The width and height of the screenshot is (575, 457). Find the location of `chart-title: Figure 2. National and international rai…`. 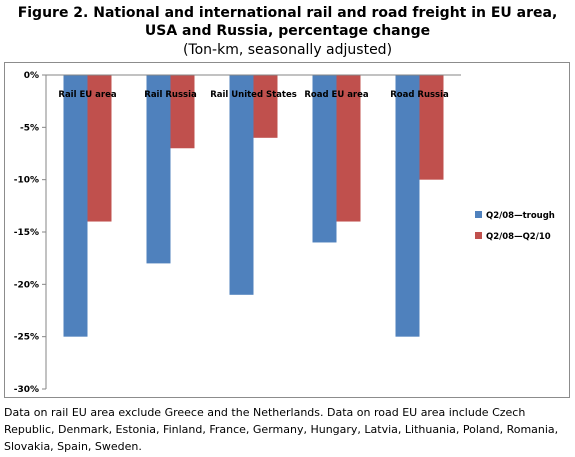

chart-title: Figure 2. National and international rai… is located at coordinates (287, 22).